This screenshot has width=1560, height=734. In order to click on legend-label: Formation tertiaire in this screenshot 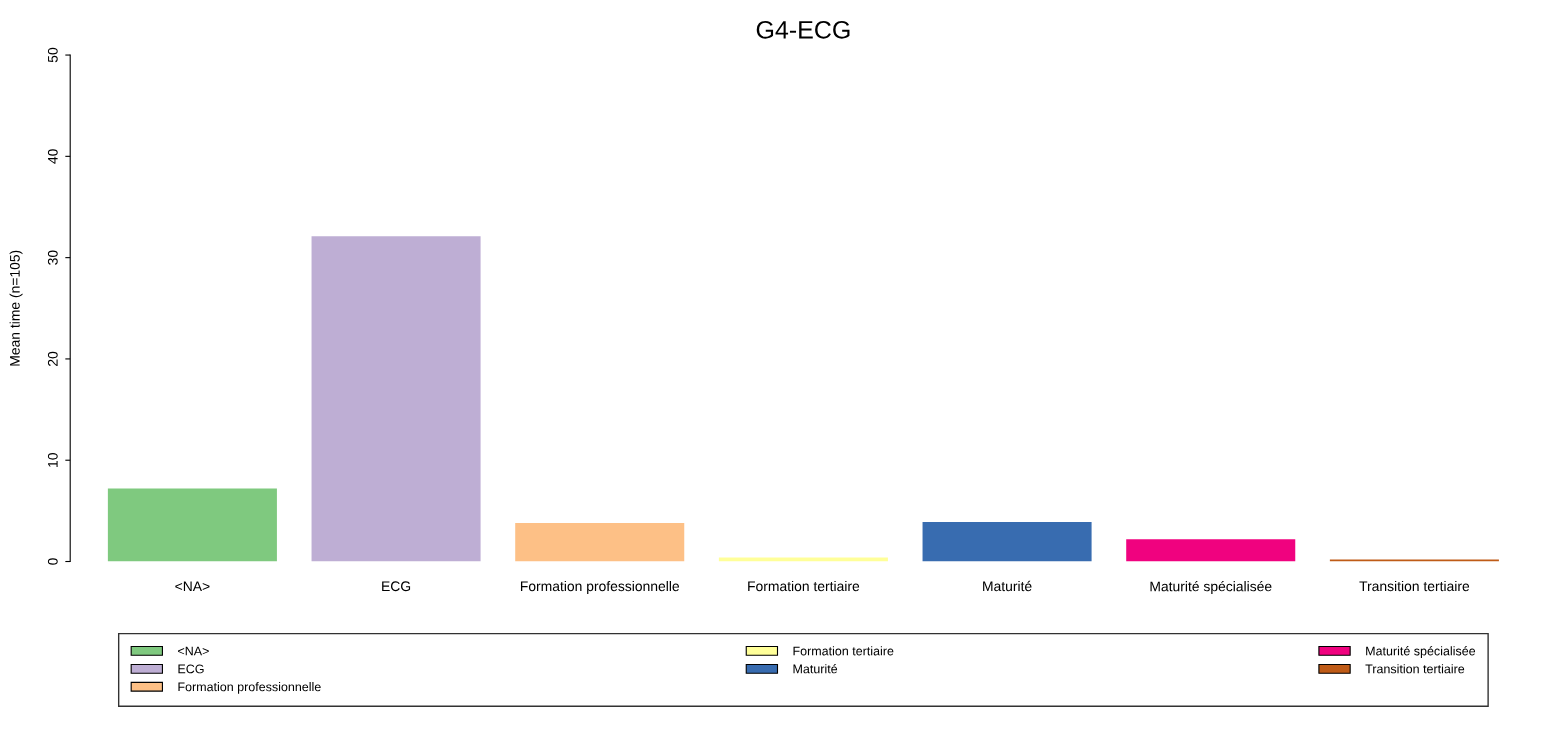, I will do `click(843, 651)`.